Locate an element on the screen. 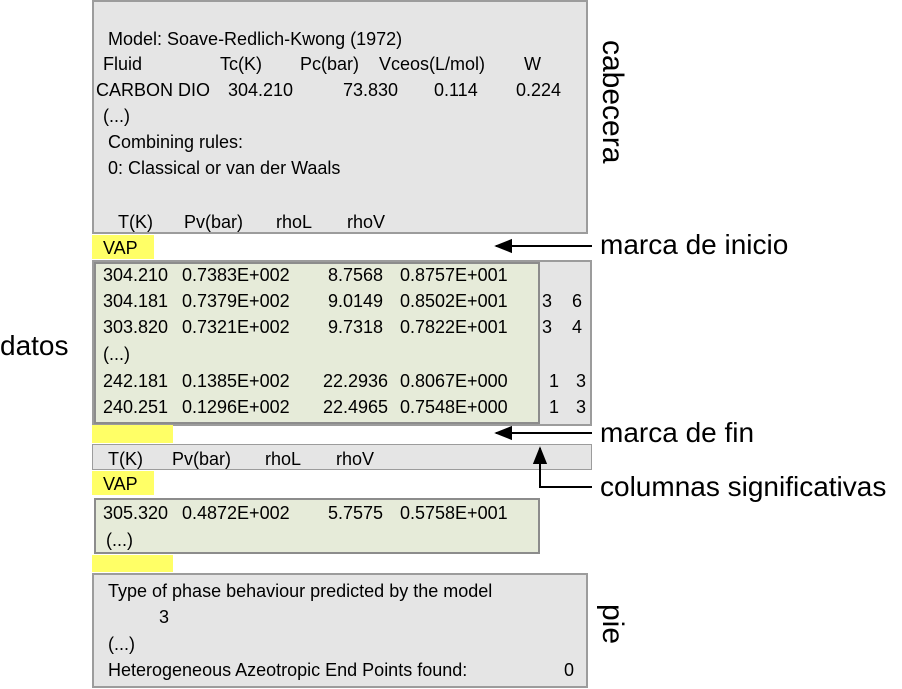 The image size is (902, 689). extra-row6-b: 3 is located at coordinates (581, 407).